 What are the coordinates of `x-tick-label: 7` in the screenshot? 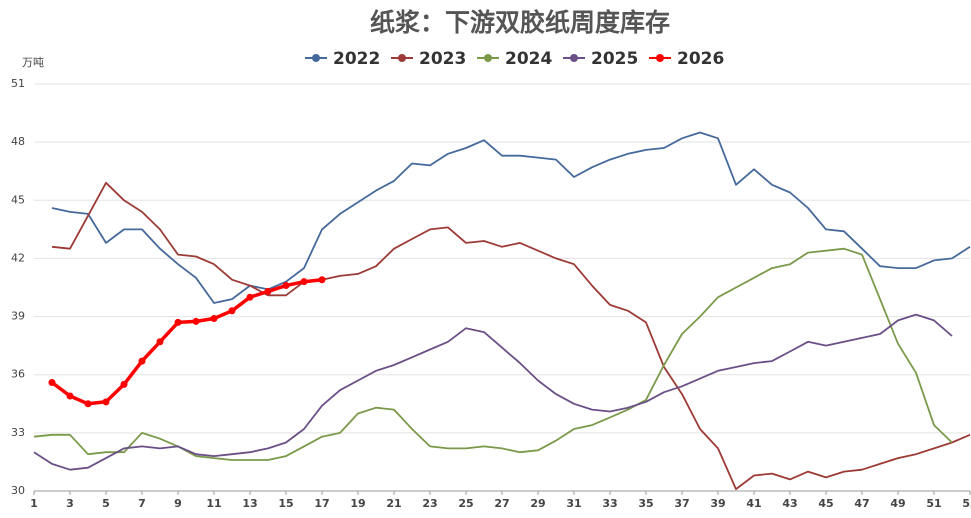 It's located at (142, 503).